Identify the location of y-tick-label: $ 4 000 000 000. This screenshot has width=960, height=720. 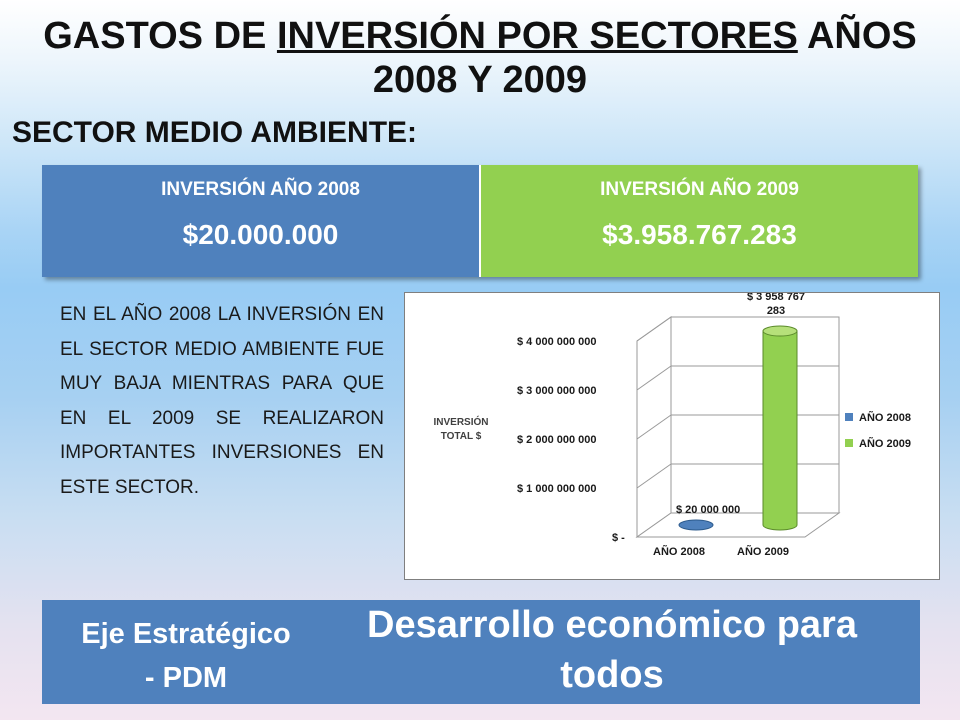
(557, 342).